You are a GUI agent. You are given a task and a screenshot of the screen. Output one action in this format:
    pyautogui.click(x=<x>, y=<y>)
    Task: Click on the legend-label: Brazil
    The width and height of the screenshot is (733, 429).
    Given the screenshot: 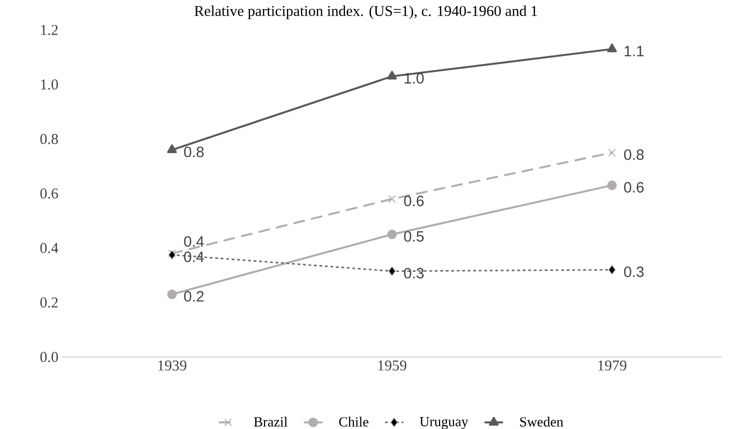 What is the action you would take?
    pyautogui.click(x=271, y=421)
    